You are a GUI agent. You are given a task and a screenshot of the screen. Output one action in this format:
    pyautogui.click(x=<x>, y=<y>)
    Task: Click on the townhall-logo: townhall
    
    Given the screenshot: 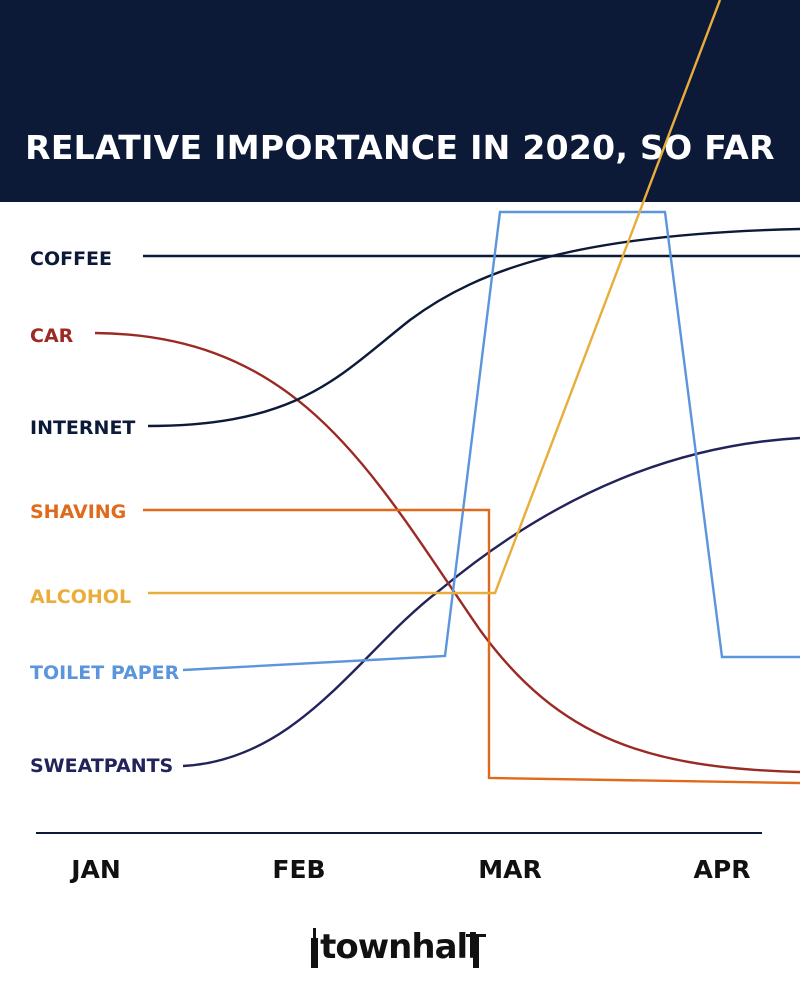 What is the action you would take?
    pyautogui.click(x=399, y=947)
    